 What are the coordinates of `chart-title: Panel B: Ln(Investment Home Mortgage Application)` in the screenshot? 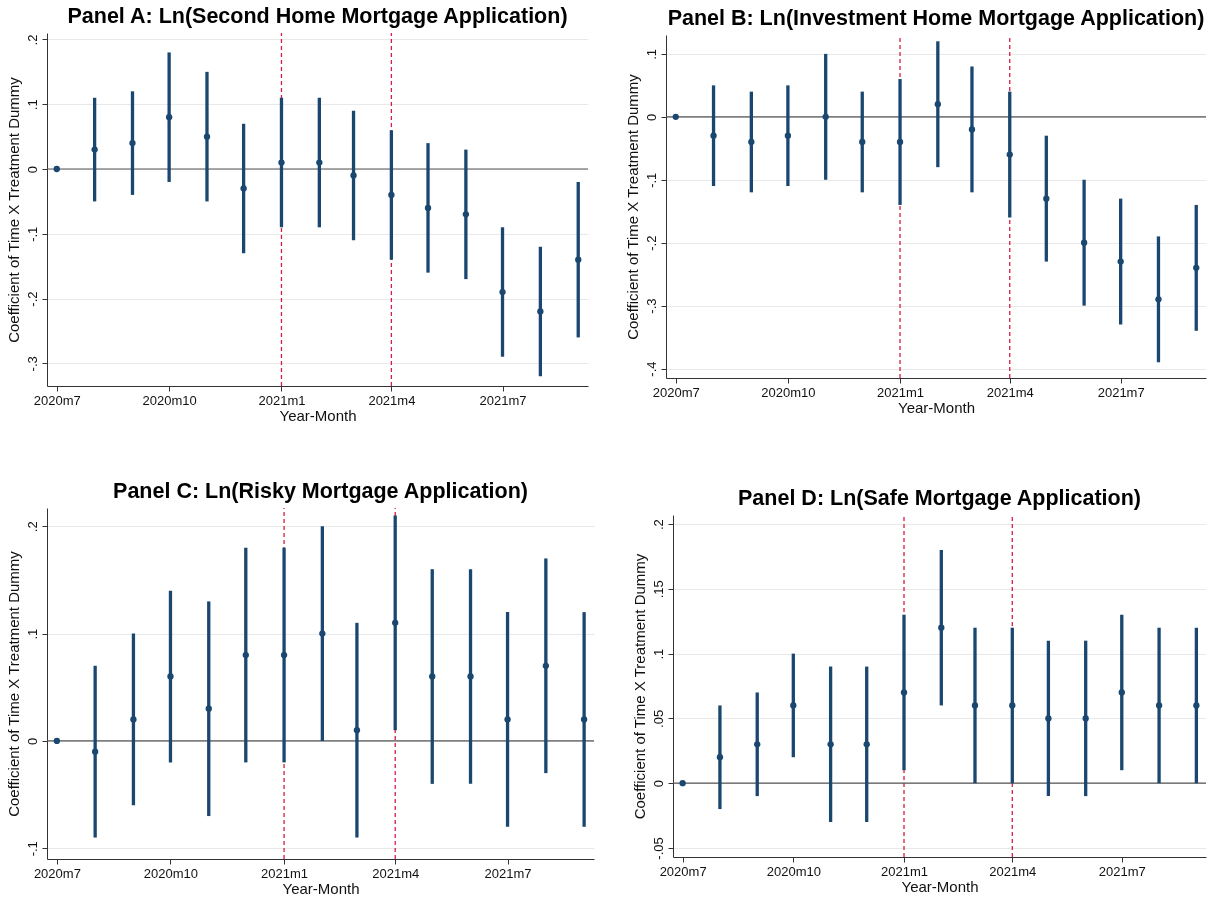 It's located at (936, 17).